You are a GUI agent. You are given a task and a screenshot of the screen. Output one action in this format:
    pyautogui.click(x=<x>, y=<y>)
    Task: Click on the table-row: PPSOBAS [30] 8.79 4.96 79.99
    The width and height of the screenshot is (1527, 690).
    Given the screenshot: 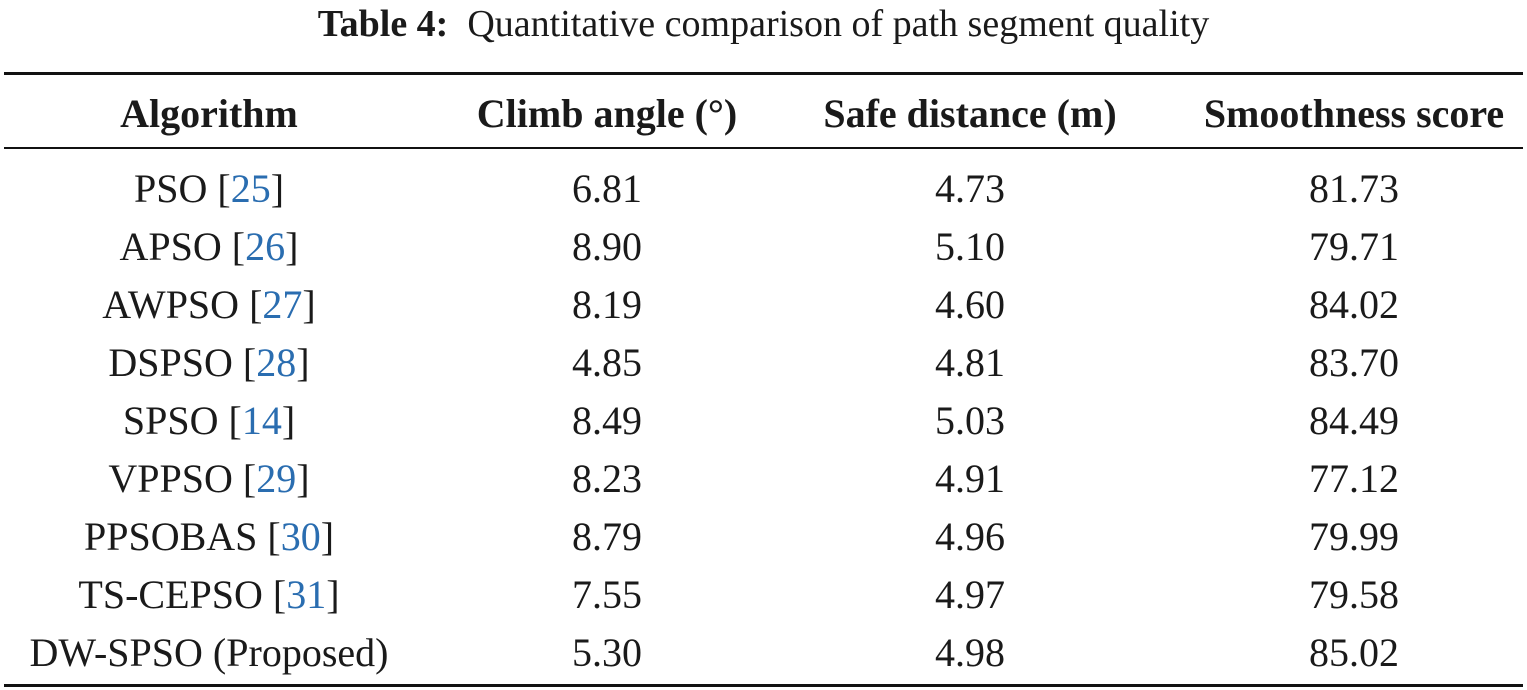 What is the action you would take?
    pyautogui.click(x=763, y=537)
    